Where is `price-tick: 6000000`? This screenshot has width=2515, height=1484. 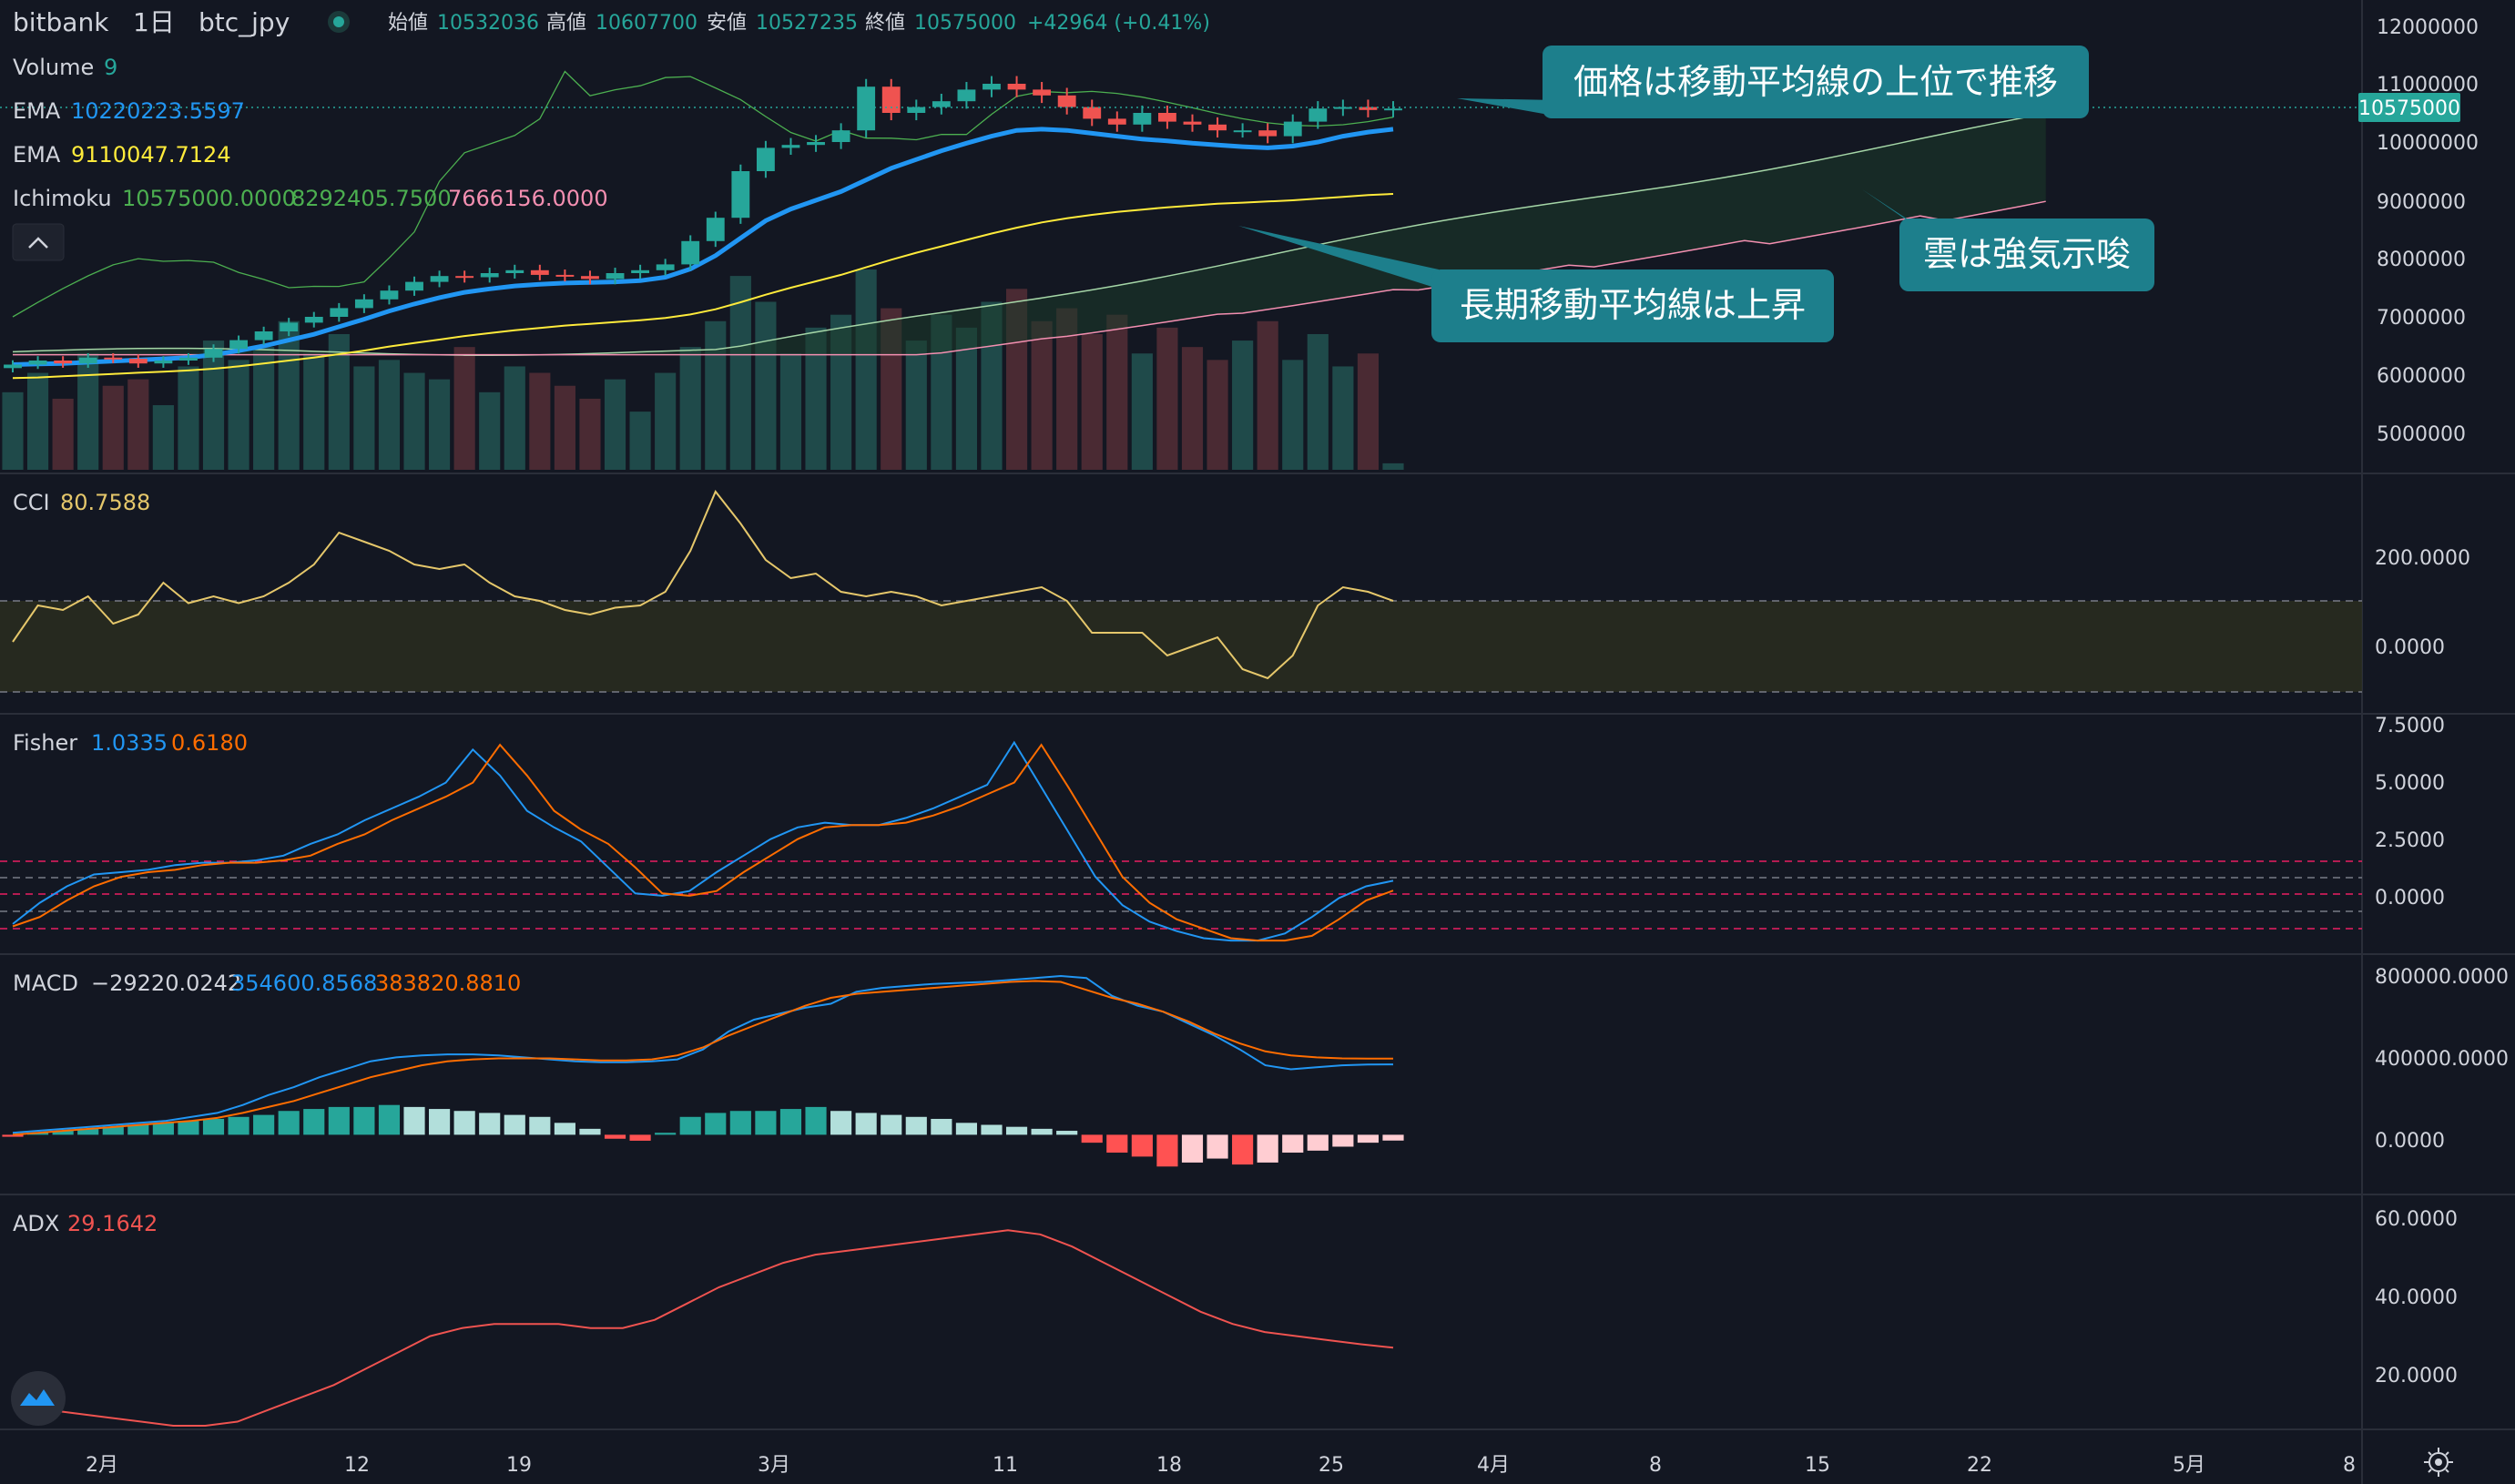 price-tick: 6000000 is located at coordinates (2421, 376).